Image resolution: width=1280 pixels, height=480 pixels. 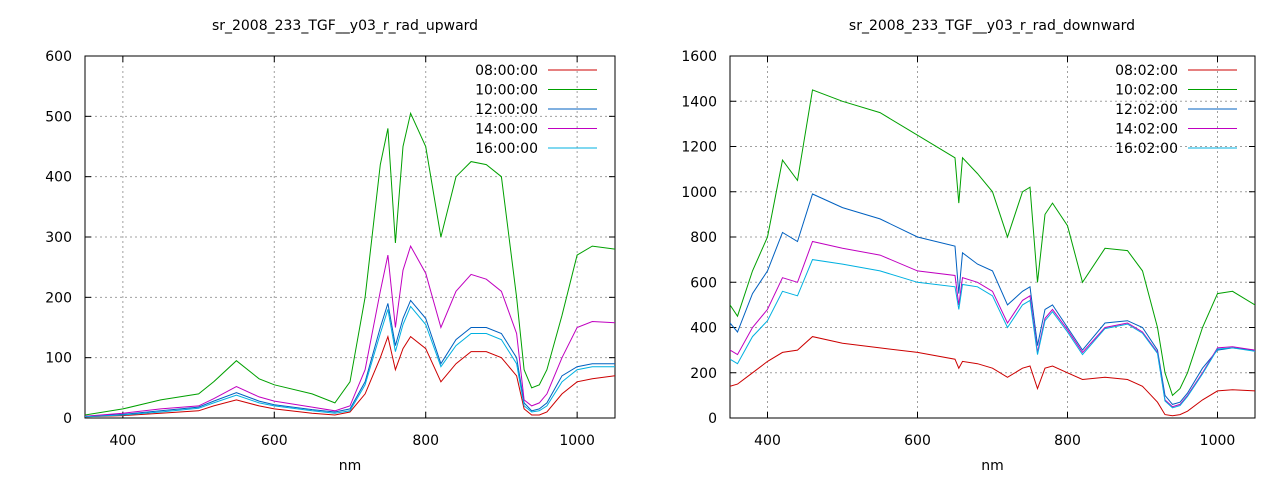 What do you see at coordinates (1146, 130) in the screenshot?
I see `legend-label: 14:02:00` at bounding box center [1146, 130].